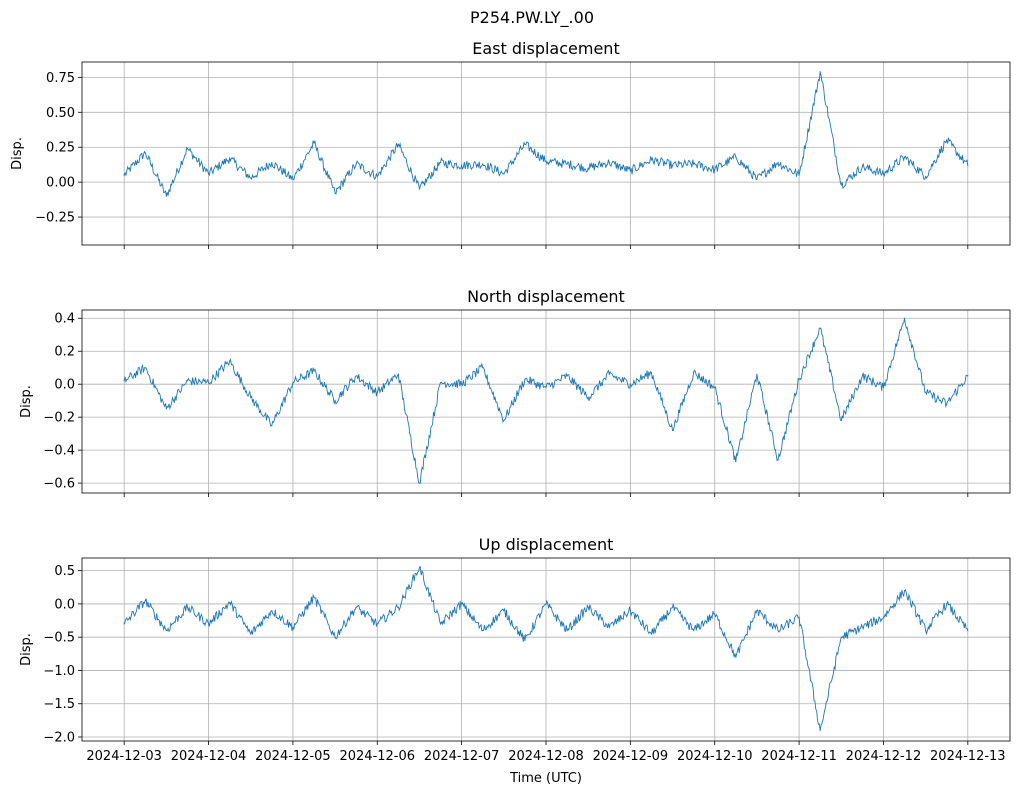 Image resolution: width=1021 pixels, height=795 pixels. Describe the element at coordinates (59, 671) in the screenshot. I see `y-tick-label: −1.0` at that location.